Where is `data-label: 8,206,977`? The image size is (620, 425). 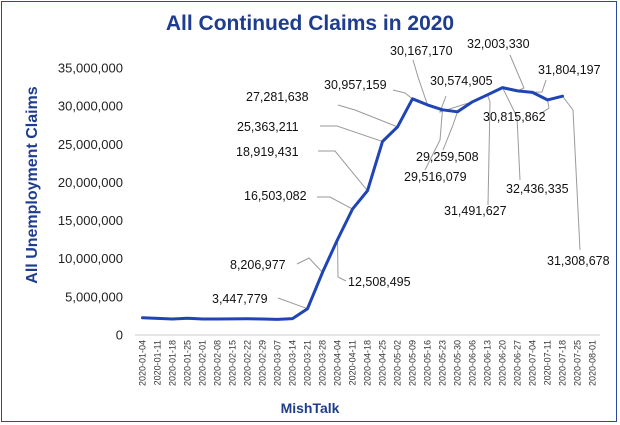
data-label: 8,206,977 is located at coordinates (258, 265).